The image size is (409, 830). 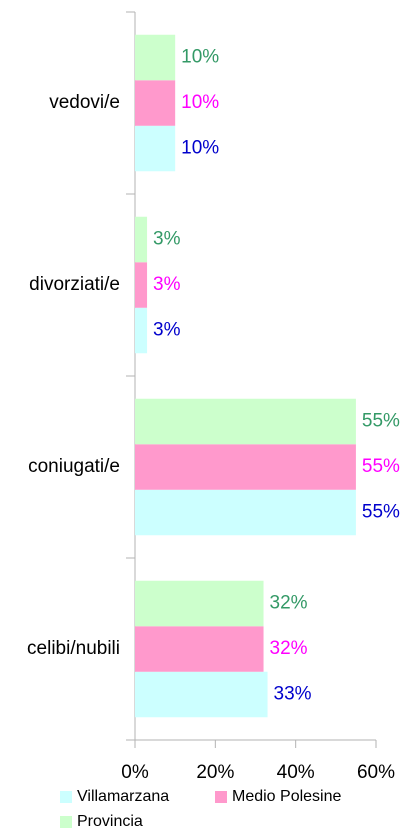 I want to click on y-tick-label: coniugati/e, so click(x=74, y=466).